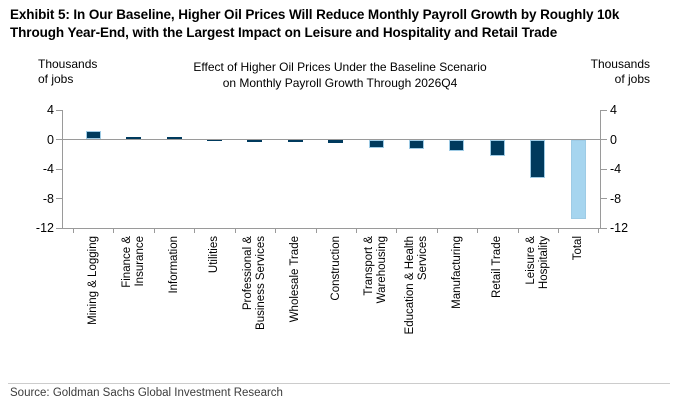 Image resolution: width=678 pixels, height=406 pixels. Describe the element at coordinates (619, 228) in the screenshot. I see `y-tick-label-right: -12` at that location.